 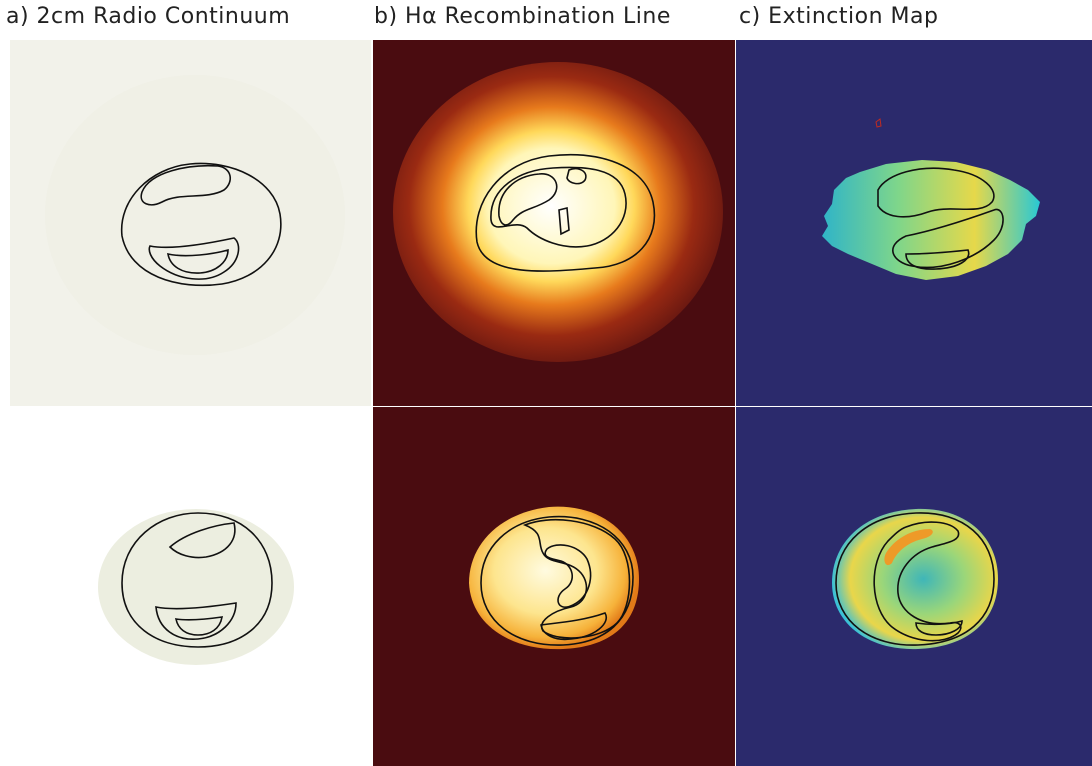 What do you see at coordinates (839, 16) in the screenshot?
I see `panel-c-title: c) Extinction Map` at bounding box center [839, 16].